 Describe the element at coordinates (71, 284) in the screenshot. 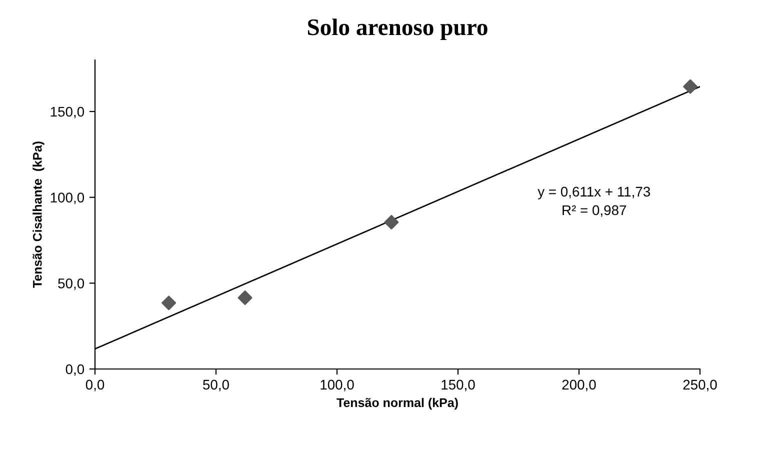

I see `y-tick-label: 50,0` at that location.